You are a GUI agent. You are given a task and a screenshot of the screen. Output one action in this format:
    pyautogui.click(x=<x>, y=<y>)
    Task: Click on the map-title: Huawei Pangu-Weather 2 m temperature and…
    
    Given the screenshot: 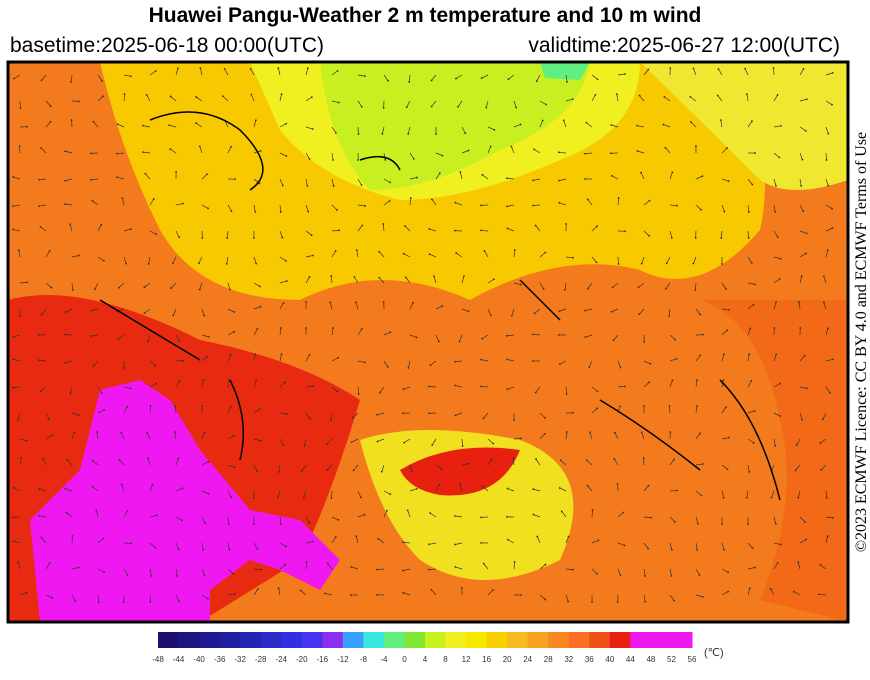 What is the action you would take?
    pyautogui.click(x=425, y=15)
    